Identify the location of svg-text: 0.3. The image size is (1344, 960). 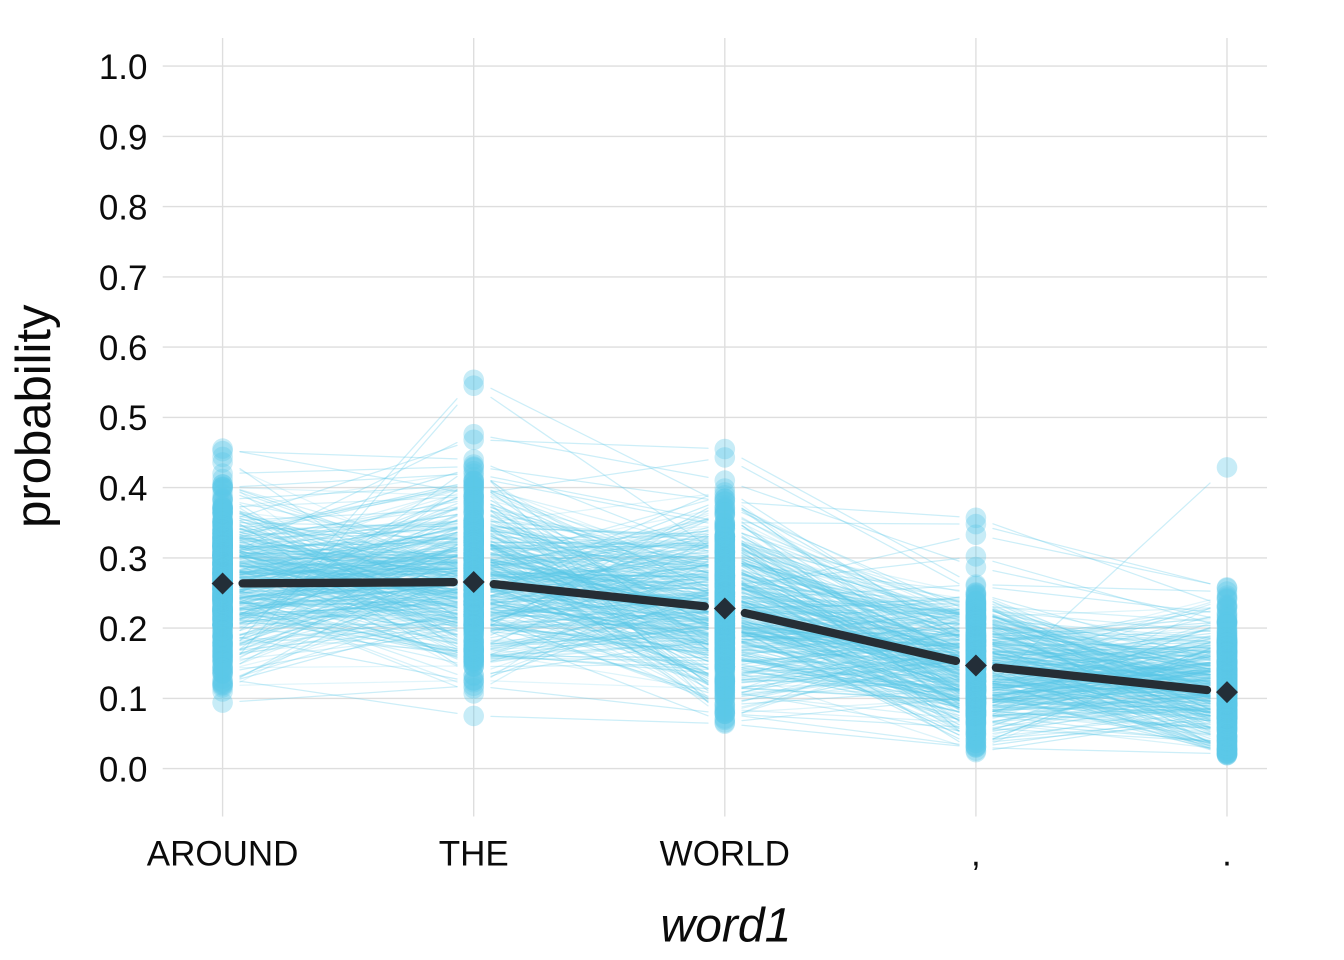
(123, 559).